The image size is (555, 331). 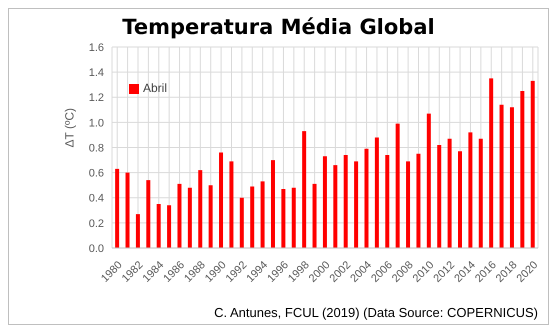 What do you see at coordinates (376, 312) in the screenshot?
I see `text: C. Antunes, FCUL (2019) (Data Source: COPERNICUS)` at bounding box center [376, 312].